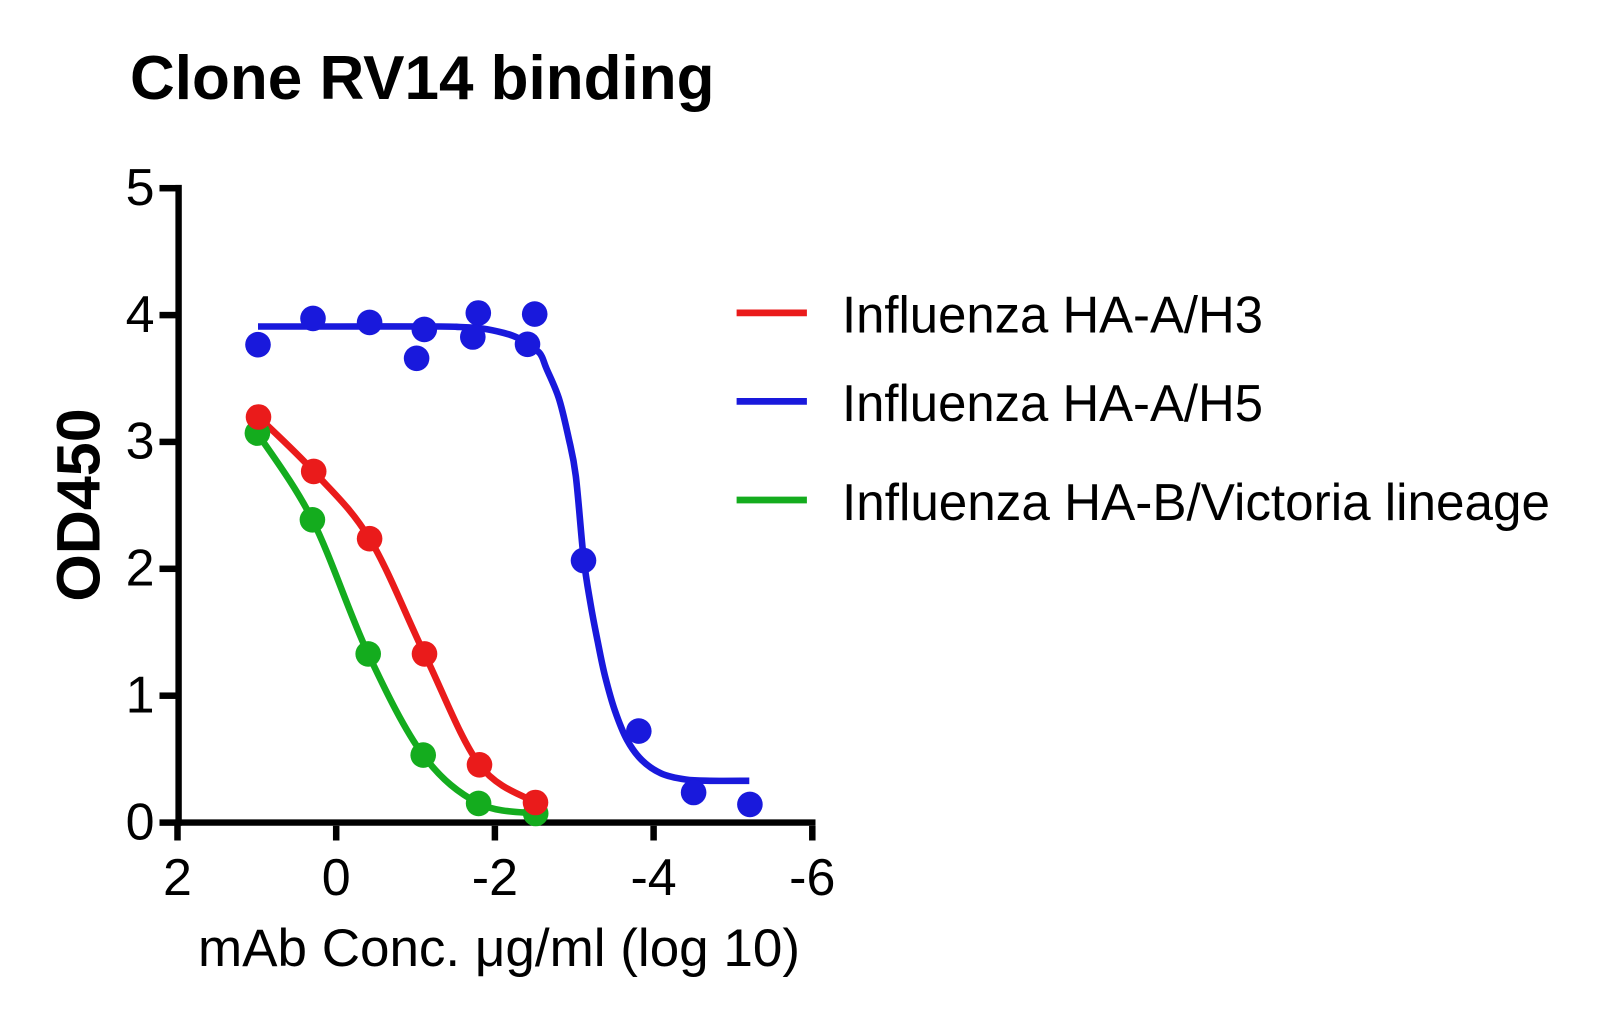 This screenshot has height=1028, width=1600. What do you see at coordinates (1052, 404) in the screenshot?
I see `svg-text: Influenza HA-A/H5` at bounding box center [1052, 404].